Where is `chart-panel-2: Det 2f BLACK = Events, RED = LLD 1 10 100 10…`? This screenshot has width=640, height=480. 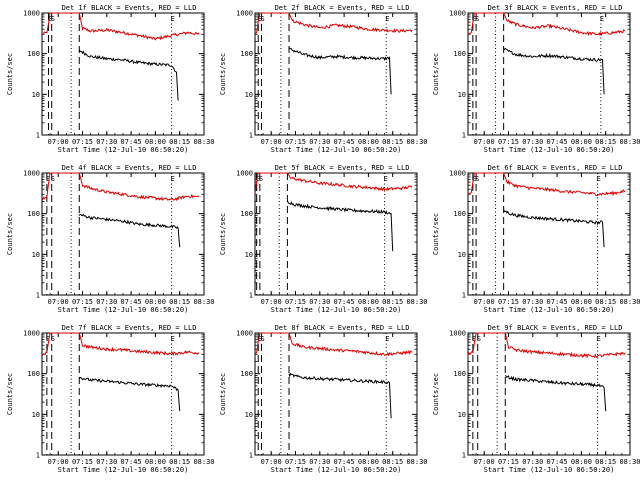
chart-panel-2: Det 2f BLACK = Events, RED = LLD 1 10 100 10… is located at coordinates (323, 79).